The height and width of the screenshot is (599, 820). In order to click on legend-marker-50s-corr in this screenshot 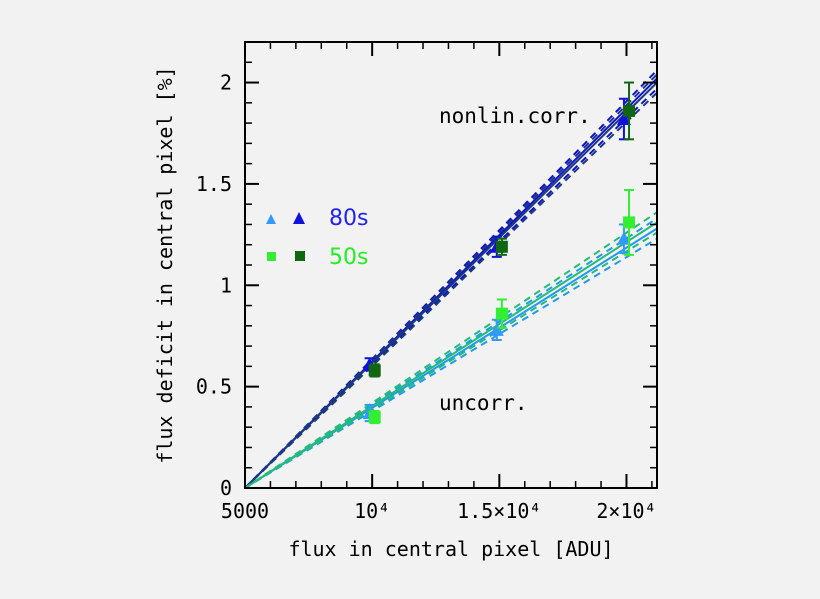, I will do `click(300, 256)`.